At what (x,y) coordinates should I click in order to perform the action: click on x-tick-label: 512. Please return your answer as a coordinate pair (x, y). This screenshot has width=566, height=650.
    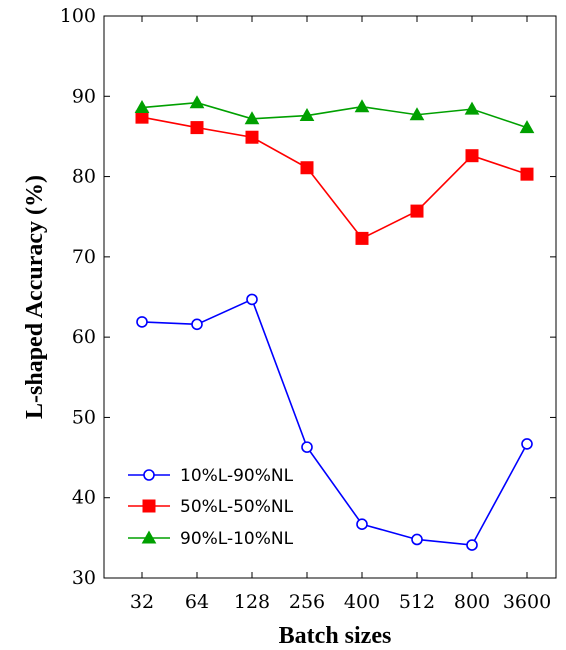
    Looking at the image, I should click on (417, 602).